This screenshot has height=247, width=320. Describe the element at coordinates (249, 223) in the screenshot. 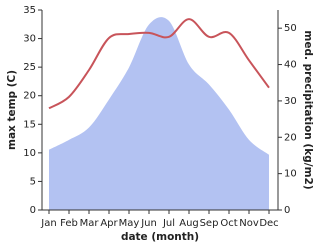

I see `x-tick-label: Nov` at that location.